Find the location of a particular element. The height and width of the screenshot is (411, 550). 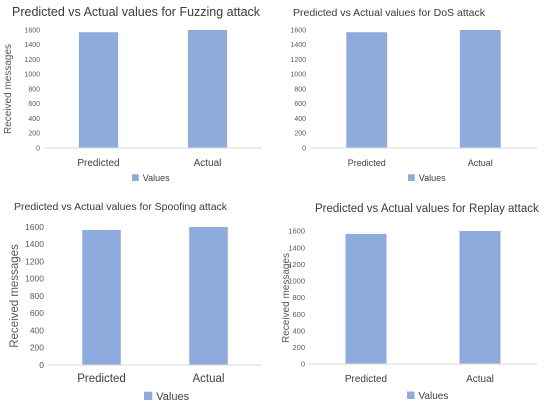

y-tick-label-replay: 400 is located at coordinates (298, 330).